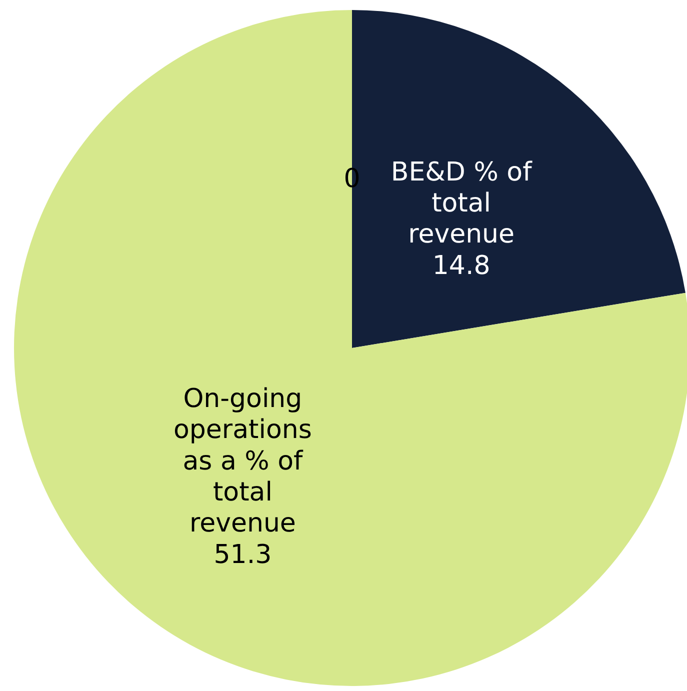  I want to click on slice-label: On-going operations as a % of total revenue, so click(242, 461).